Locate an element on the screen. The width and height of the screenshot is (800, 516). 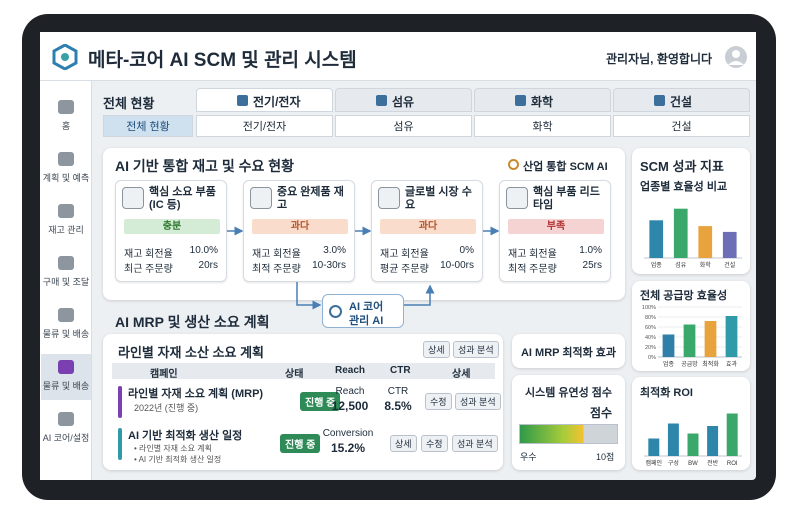
chart-title: 전체 공급망 효율성 is located at coordinates (684, 296).